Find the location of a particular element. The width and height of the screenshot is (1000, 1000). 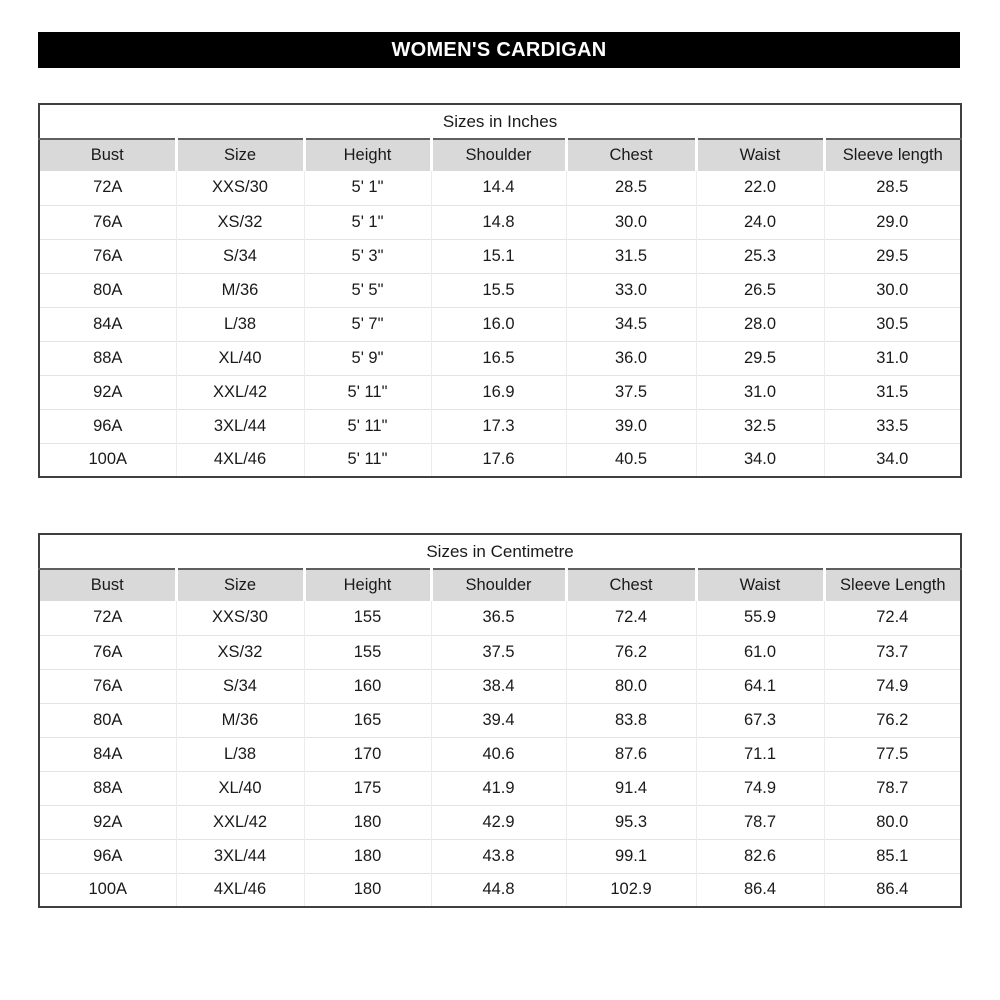

table-cell: XXL/42 is located at coordinates (239, 821).